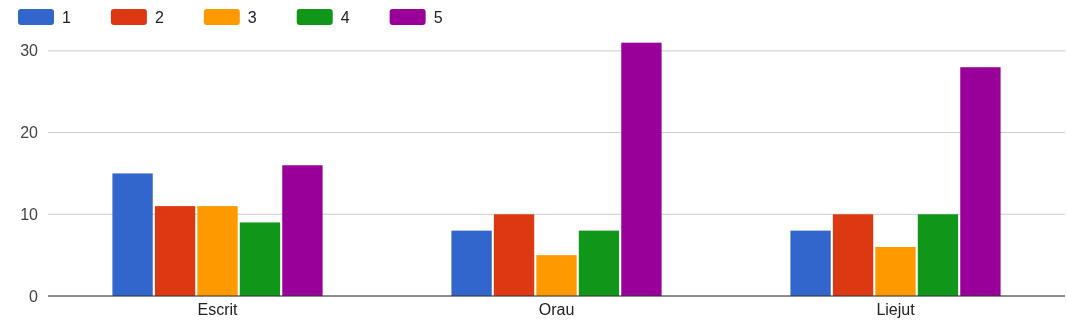 The image size is (1067, 325). I want to click on legend-label: 3, so click(252, 17).